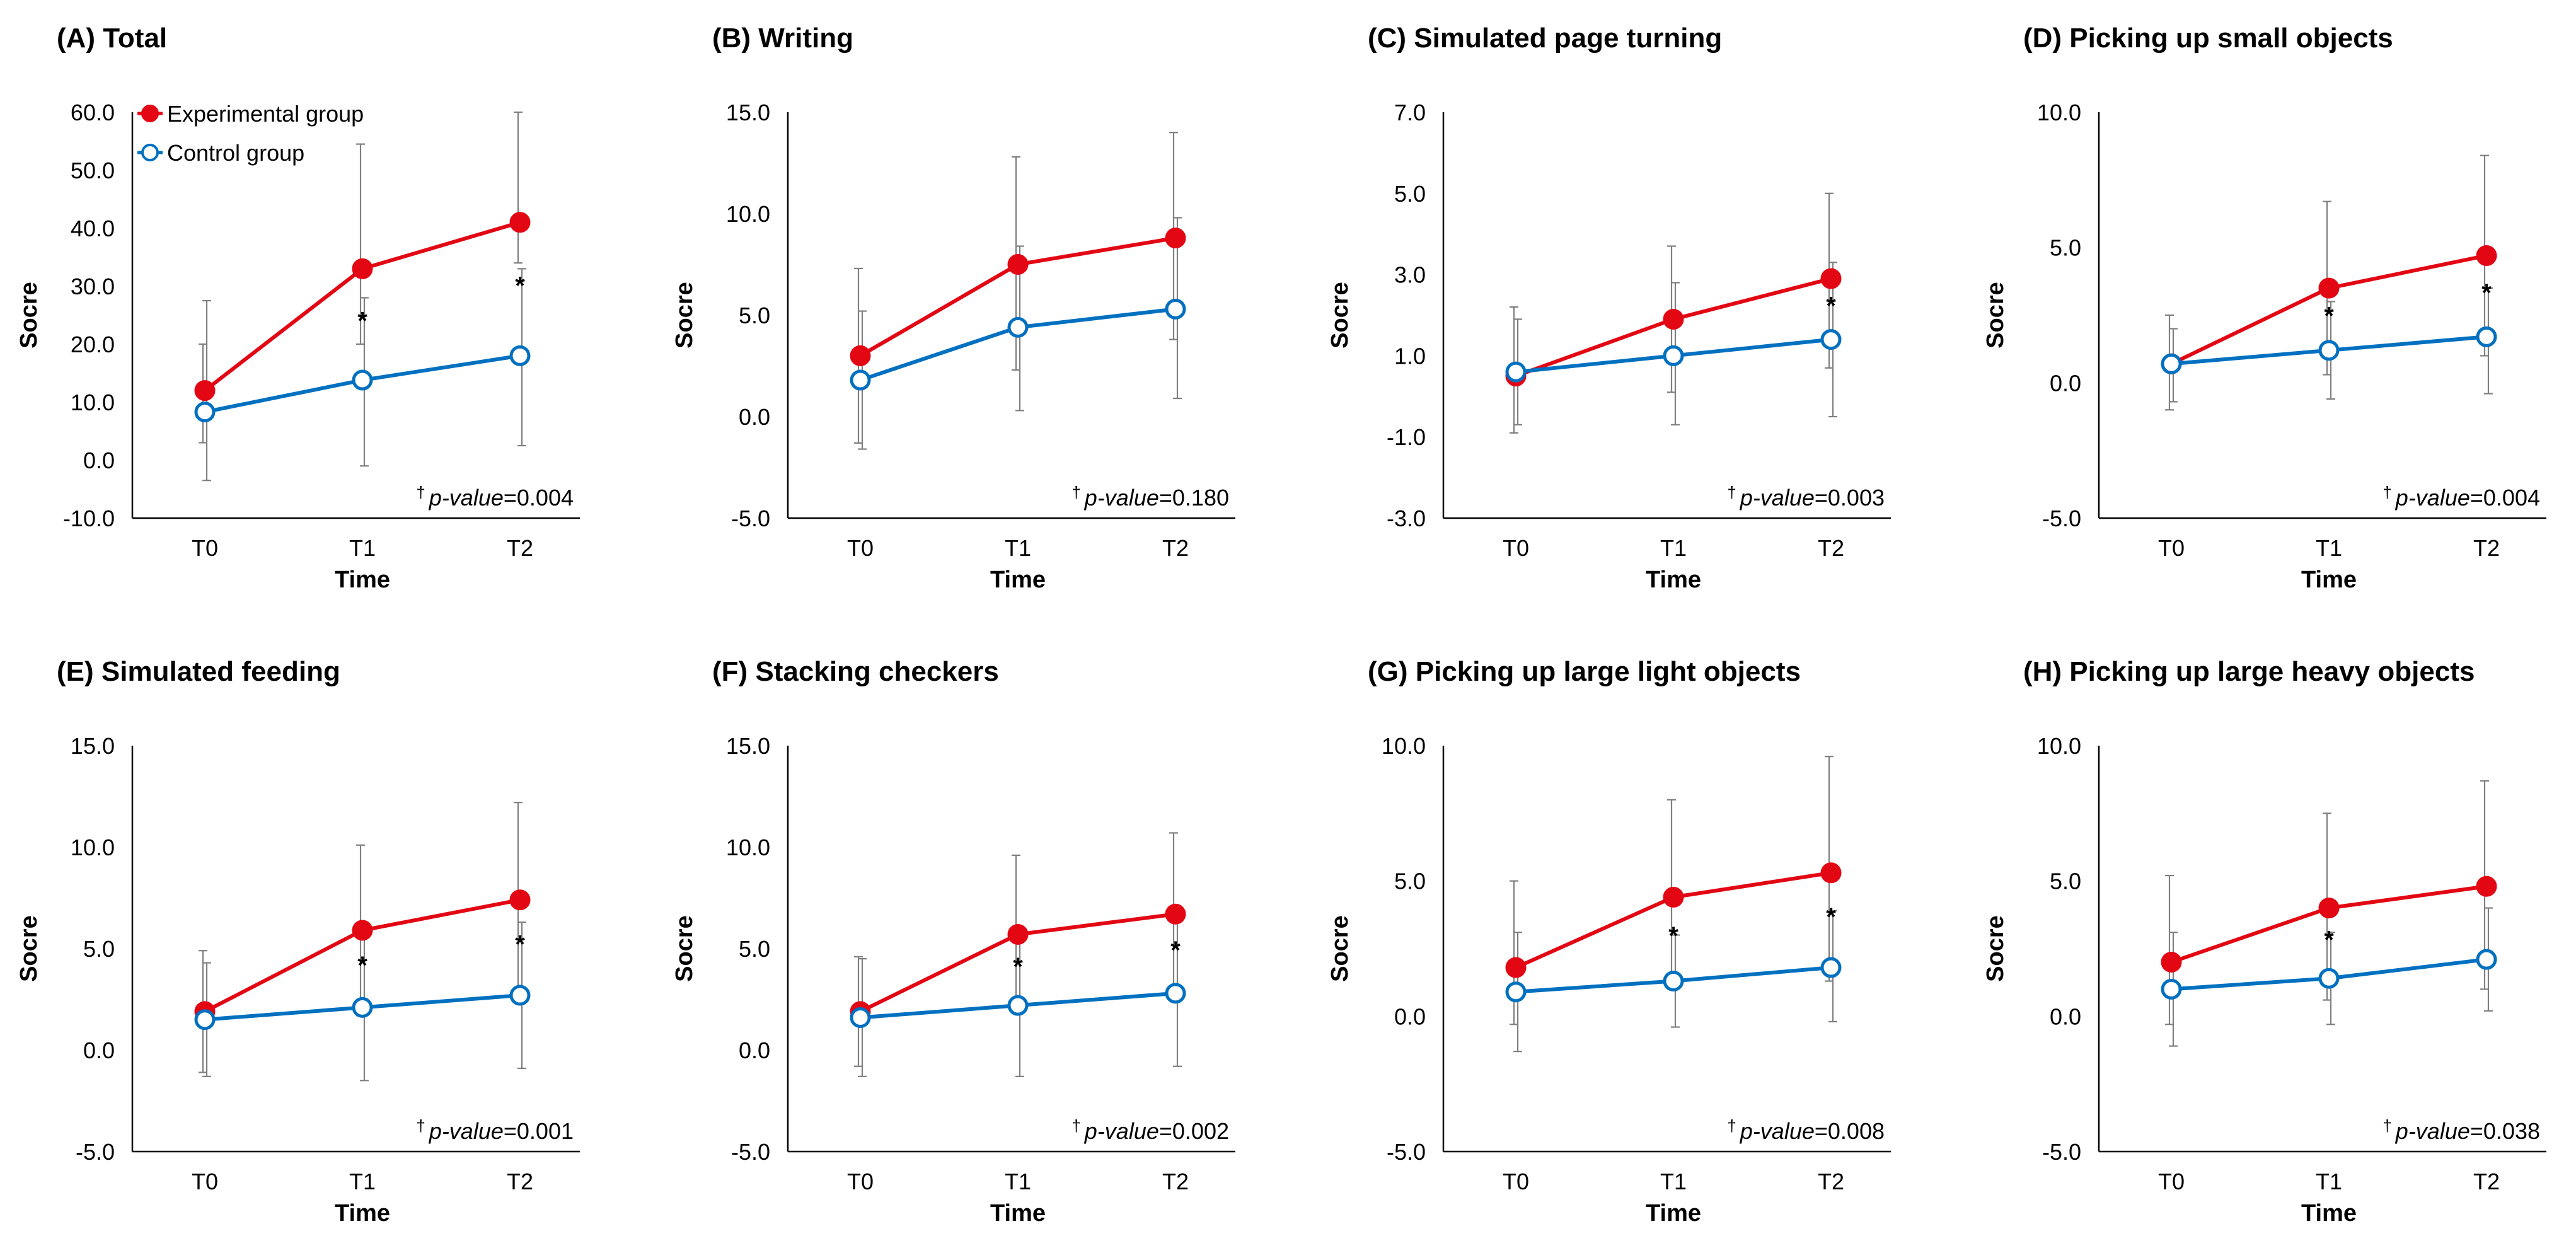 This screenshot has width=2576, height=1248. What do you see at coordinates (150, 152) in the screenshot?
I see `legend-marker` at bounding box center [150, 152].